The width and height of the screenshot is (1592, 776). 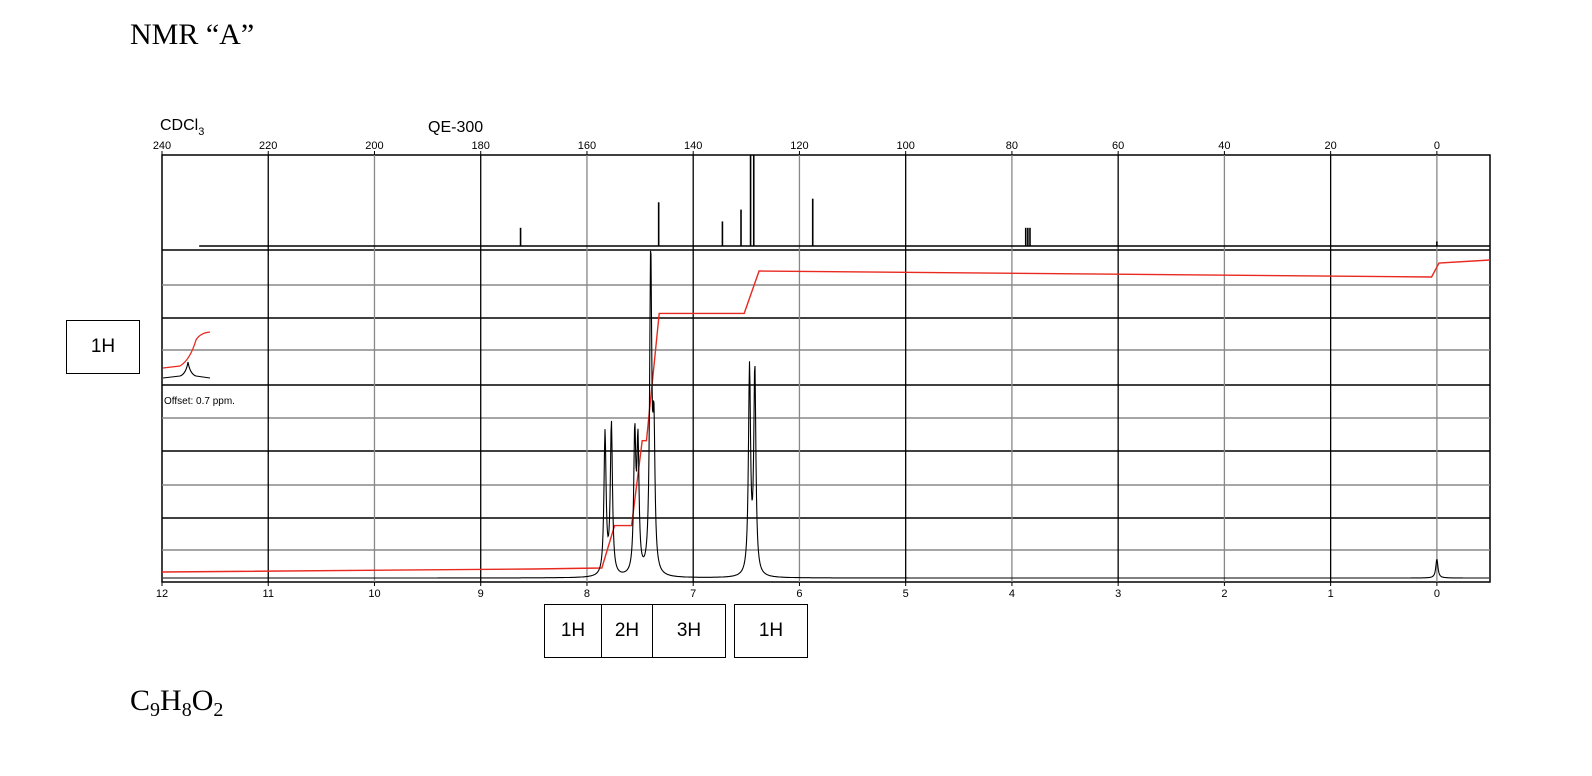 I want to click on proton-tick-label: 7, so click(x=693, y=594).